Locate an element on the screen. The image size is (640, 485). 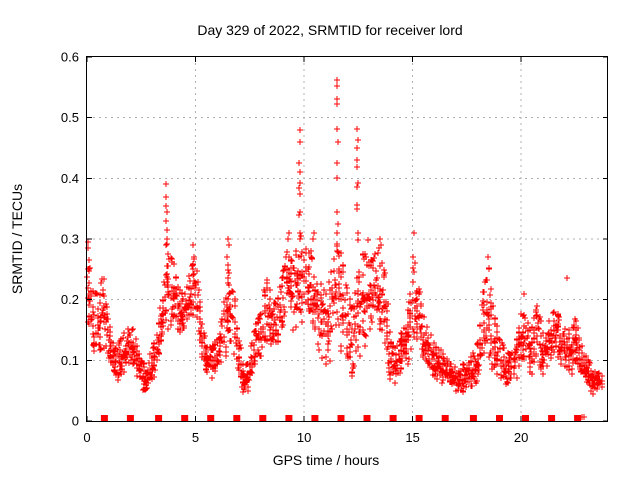
x-tick-label: 15 is located at coordinates (412, 437).